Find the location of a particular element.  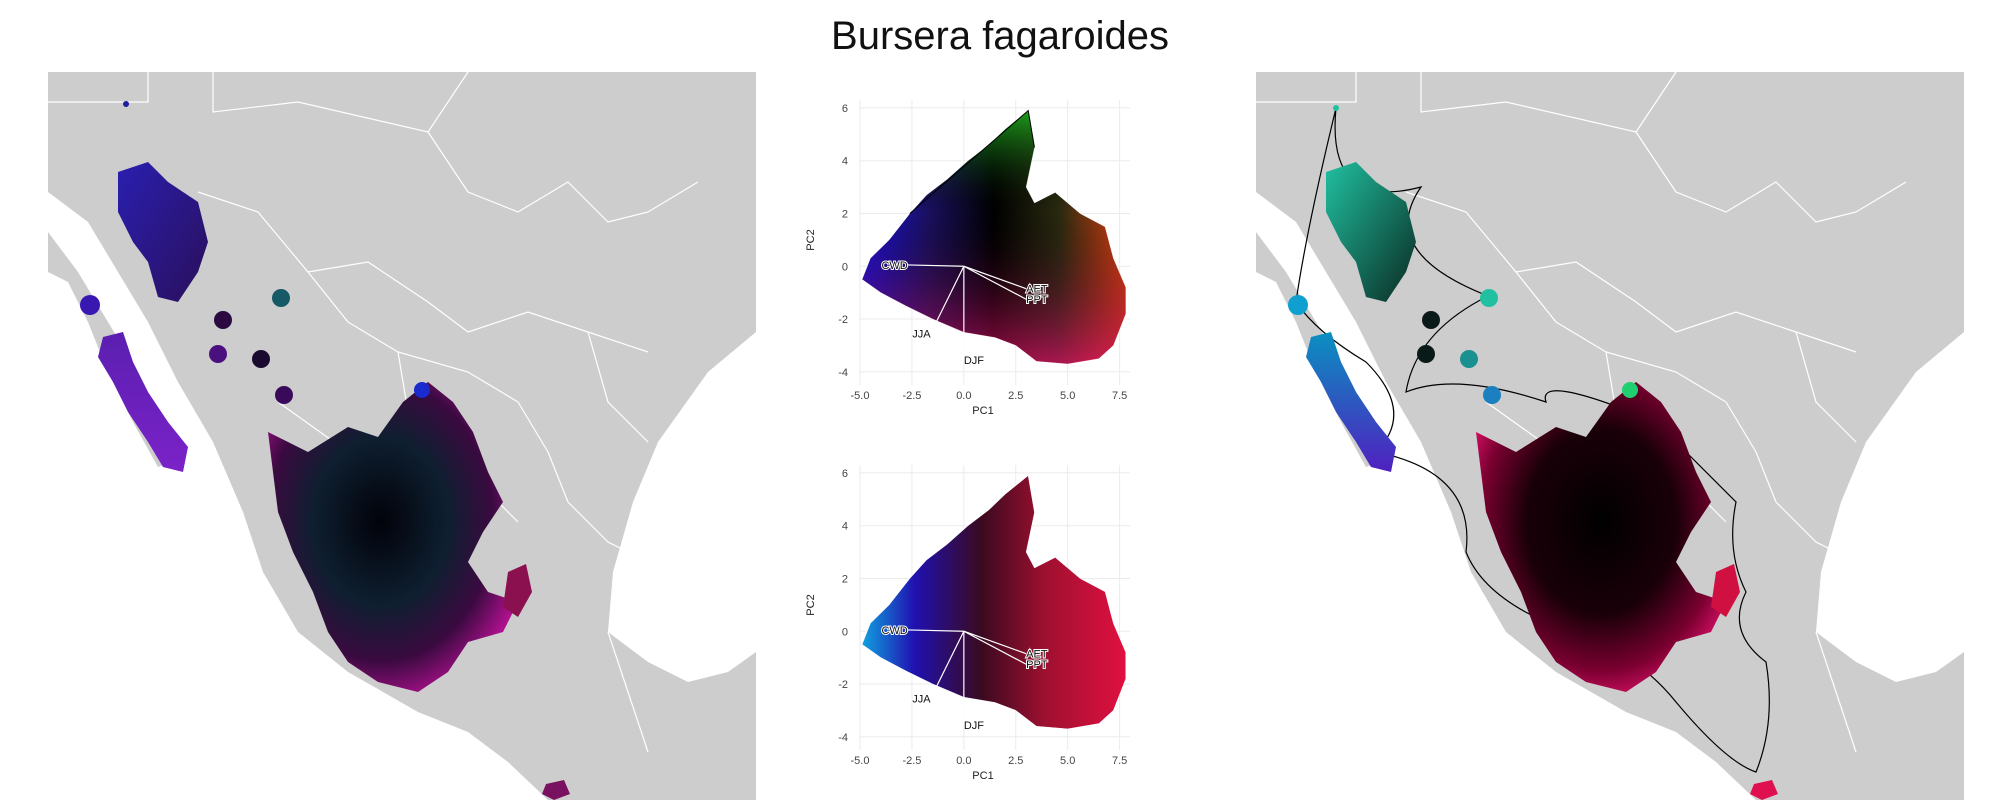

pca-top-cloud is located at coordinates (994, 237).